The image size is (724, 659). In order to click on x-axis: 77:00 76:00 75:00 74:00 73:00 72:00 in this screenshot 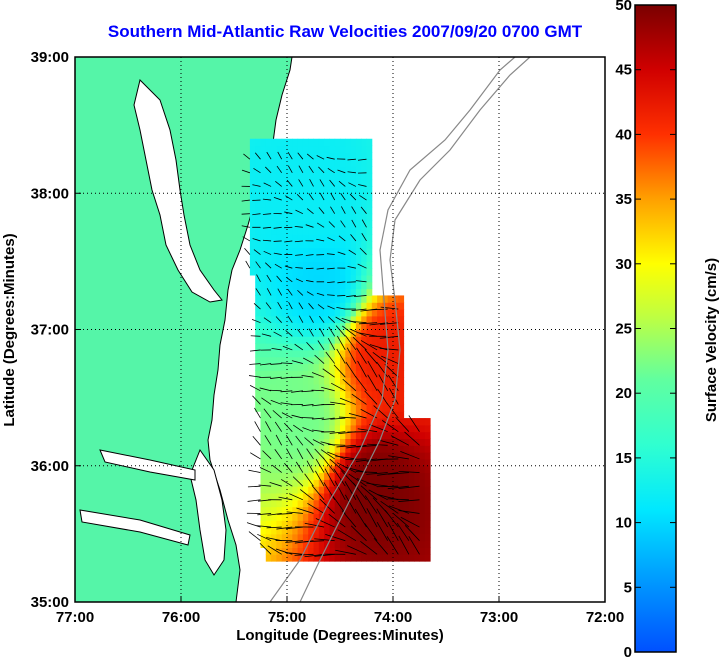, I will do `click(340, 611)`.